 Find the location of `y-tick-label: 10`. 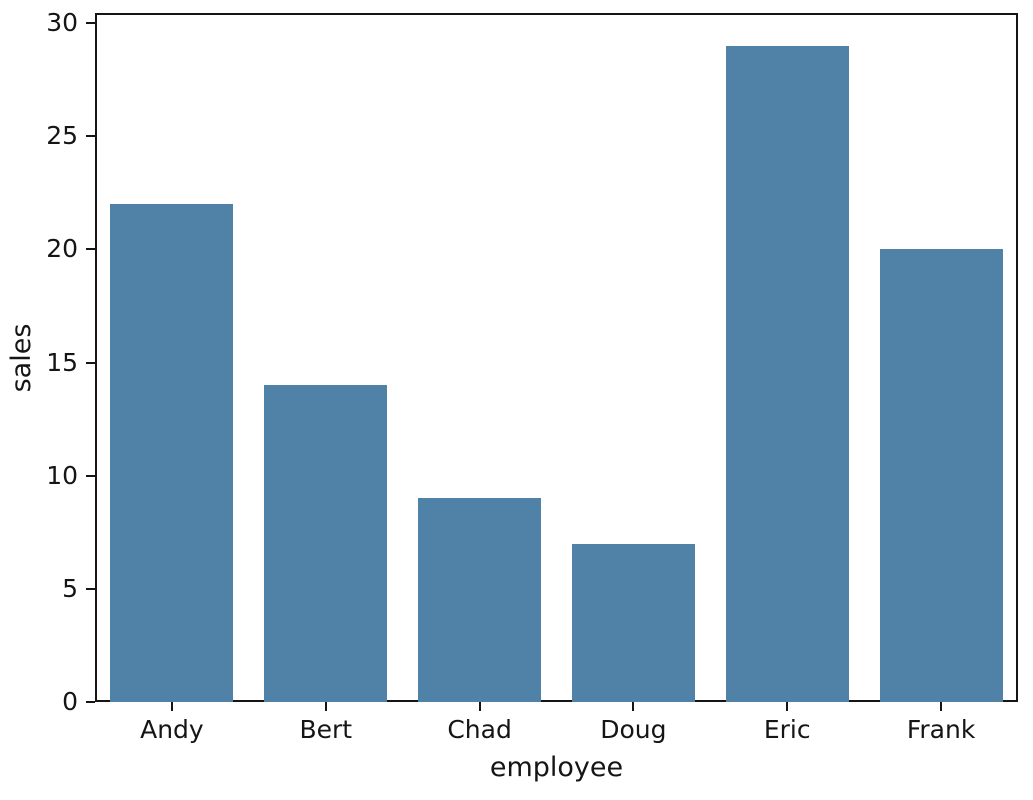

y-tick-label: 10 is located at coordinates (62, 475).